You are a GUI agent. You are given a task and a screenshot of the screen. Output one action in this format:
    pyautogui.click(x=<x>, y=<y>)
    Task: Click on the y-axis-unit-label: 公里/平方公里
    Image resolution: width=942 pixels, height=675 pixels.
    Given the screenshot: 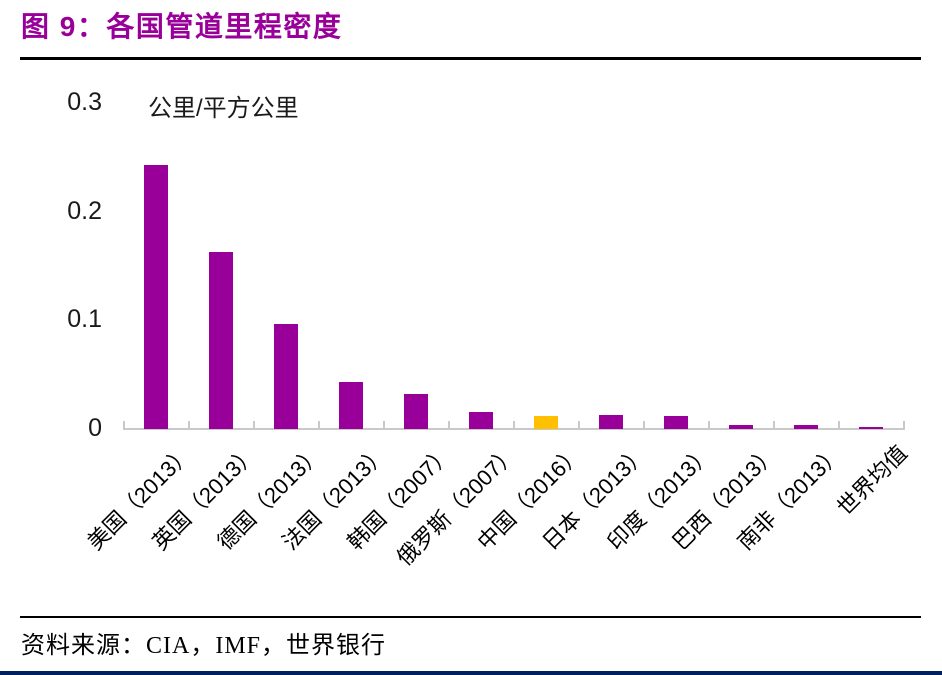 What is the action you would take?
    pyautogui.click(x=223, y=108)
    